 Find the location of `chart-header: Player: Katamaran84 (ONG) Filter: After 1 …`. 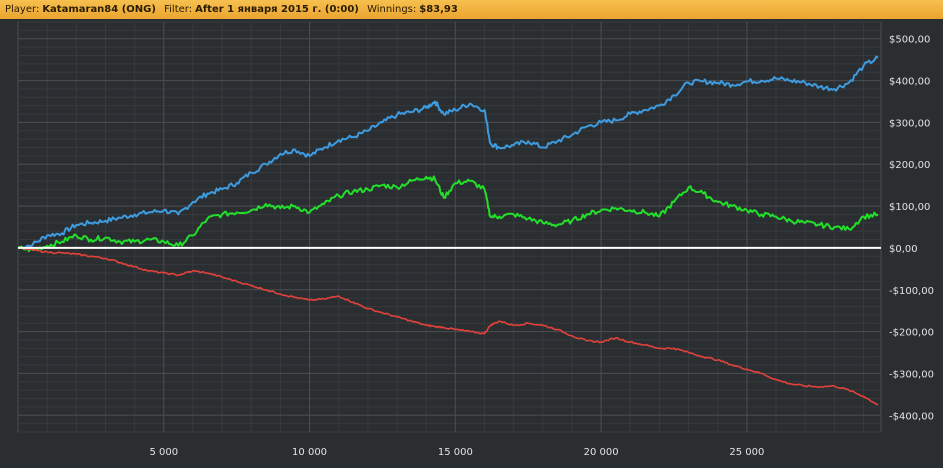

chart-header: Player: Katamaran84 (ONG) Filter: After 1 … is located at coordinates (471, 9).